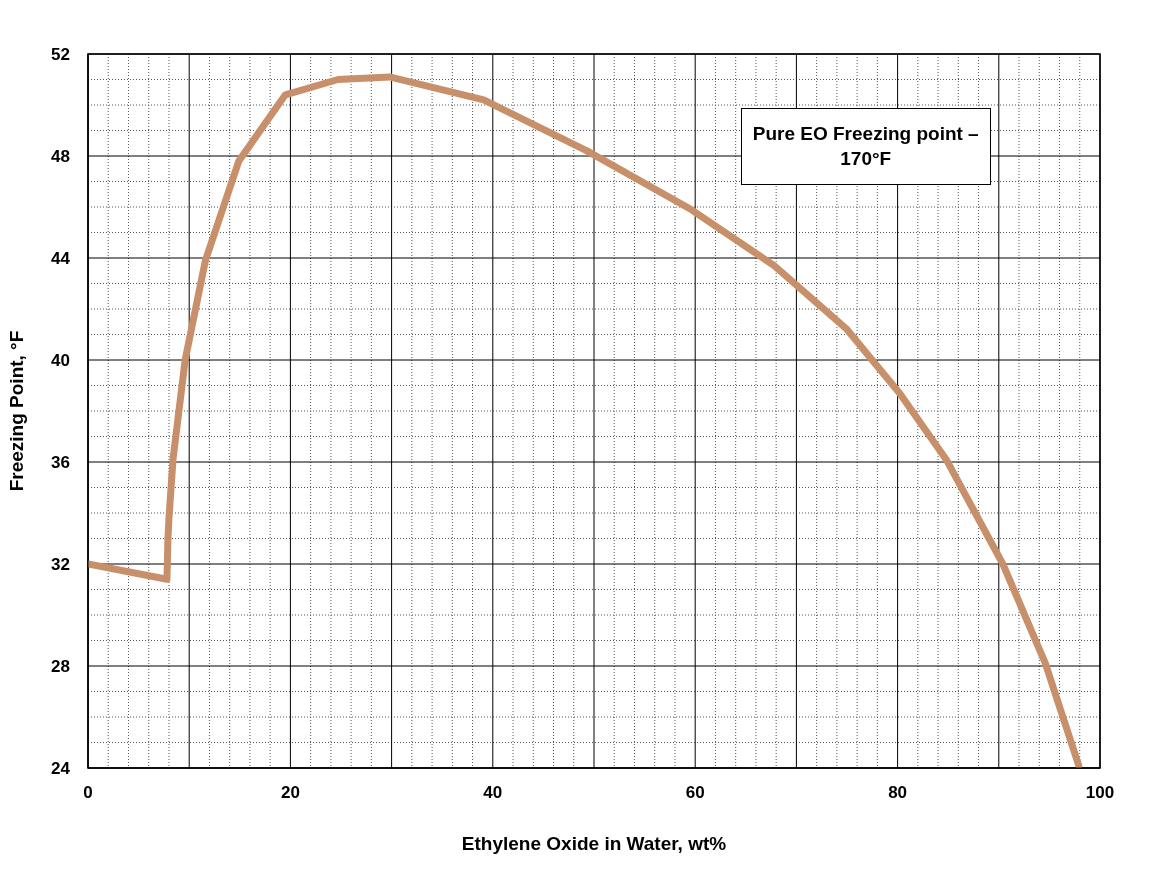 The image size is (1153, 884). What do you see at coordinates (61, 769) in the screenshot?
I see `y-tick-label: 24` at bounding box center [61, 769].